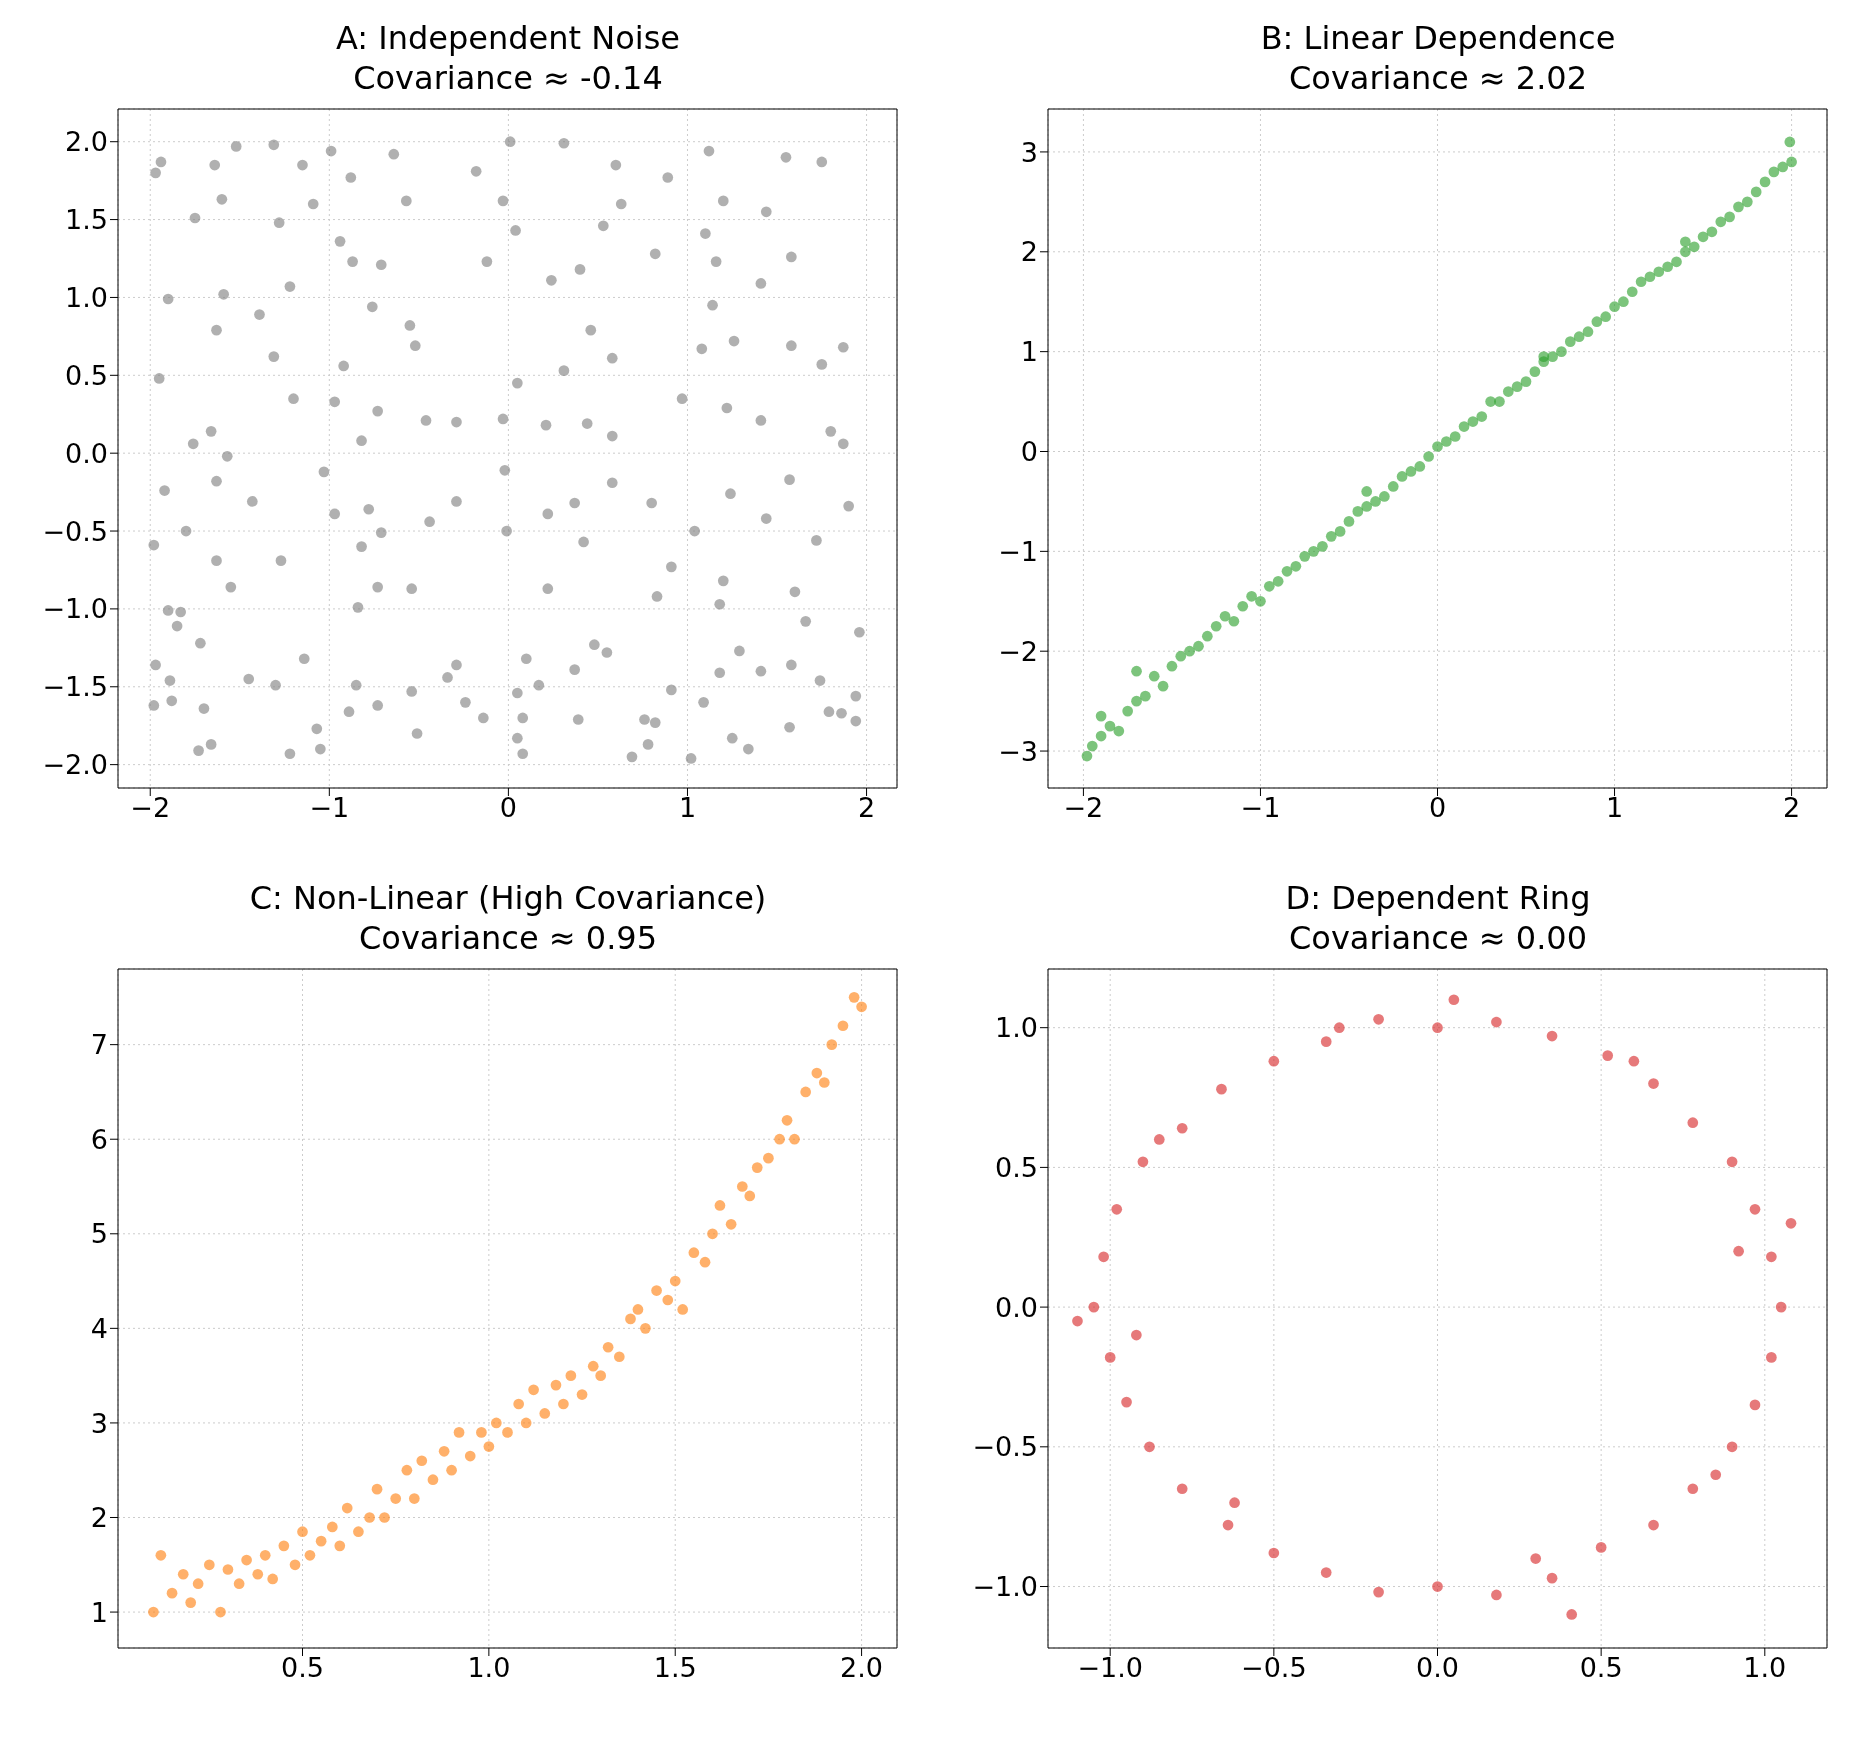 Image resolution: width=1871 pixels, height=1754 pixels. I want to click on x-tick-label: 0.0, so click(1437, 1668).